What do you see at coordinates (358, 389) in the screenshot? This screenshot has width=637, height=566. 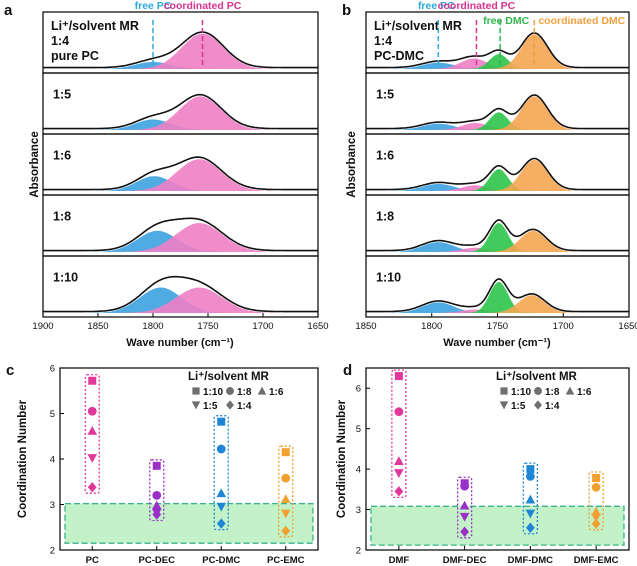 I see `y-tick-label: 6` at bounding box center [358, 389].